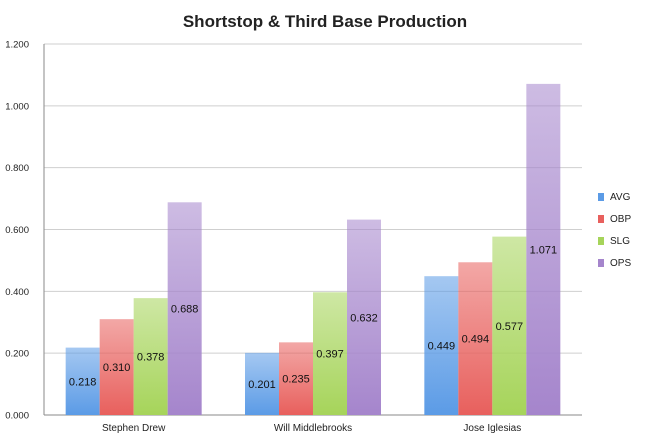 The height and width of the screenshot is (433, 650). Describe the element at coordinates (601, 241) in the screenshot. I see `legend-swatch-slg` at that location.